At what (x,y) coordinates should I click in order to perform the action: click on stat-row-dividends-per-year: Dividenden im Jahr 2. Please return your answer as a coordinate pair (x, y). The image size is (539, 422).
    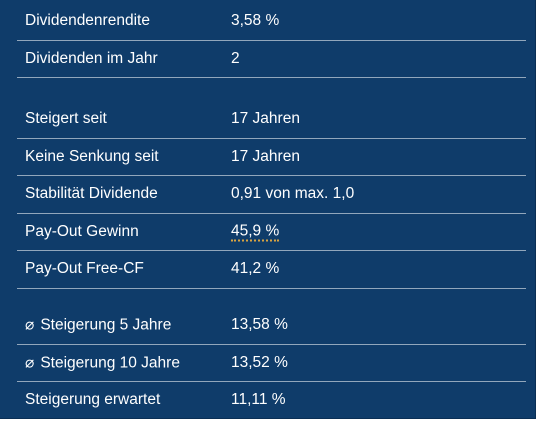
    Looking at the image, I should click on (271, 59).